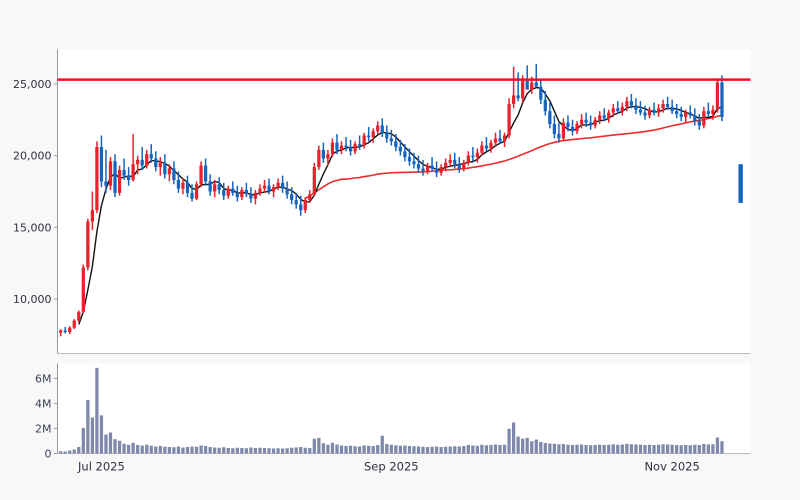 The image size is (800, 500). Describe the element at coordinates (43, 379) in the screenshot. I see `volume-axis-tick: 6M` at that location.